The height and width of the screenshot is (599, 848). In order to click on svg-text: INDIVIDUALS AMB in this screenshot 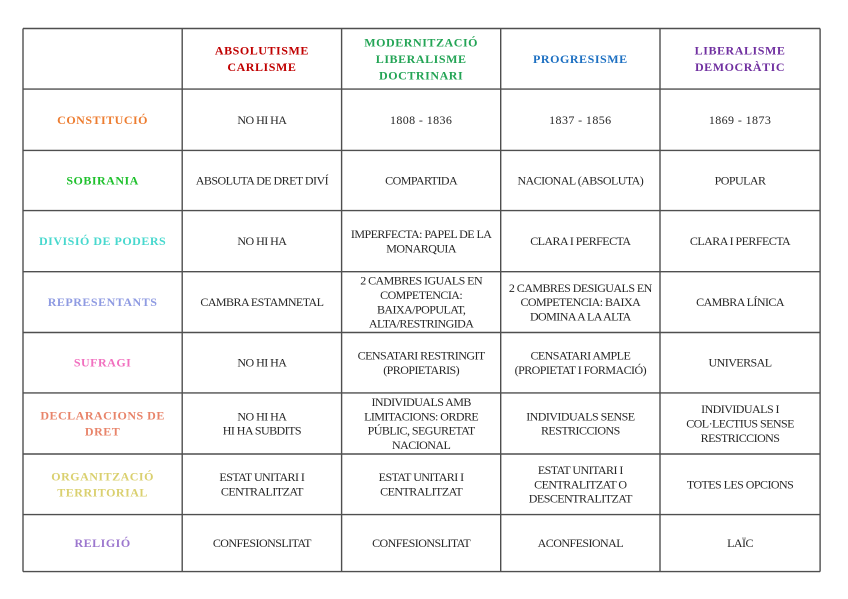, I will do `click(421, 402)`.